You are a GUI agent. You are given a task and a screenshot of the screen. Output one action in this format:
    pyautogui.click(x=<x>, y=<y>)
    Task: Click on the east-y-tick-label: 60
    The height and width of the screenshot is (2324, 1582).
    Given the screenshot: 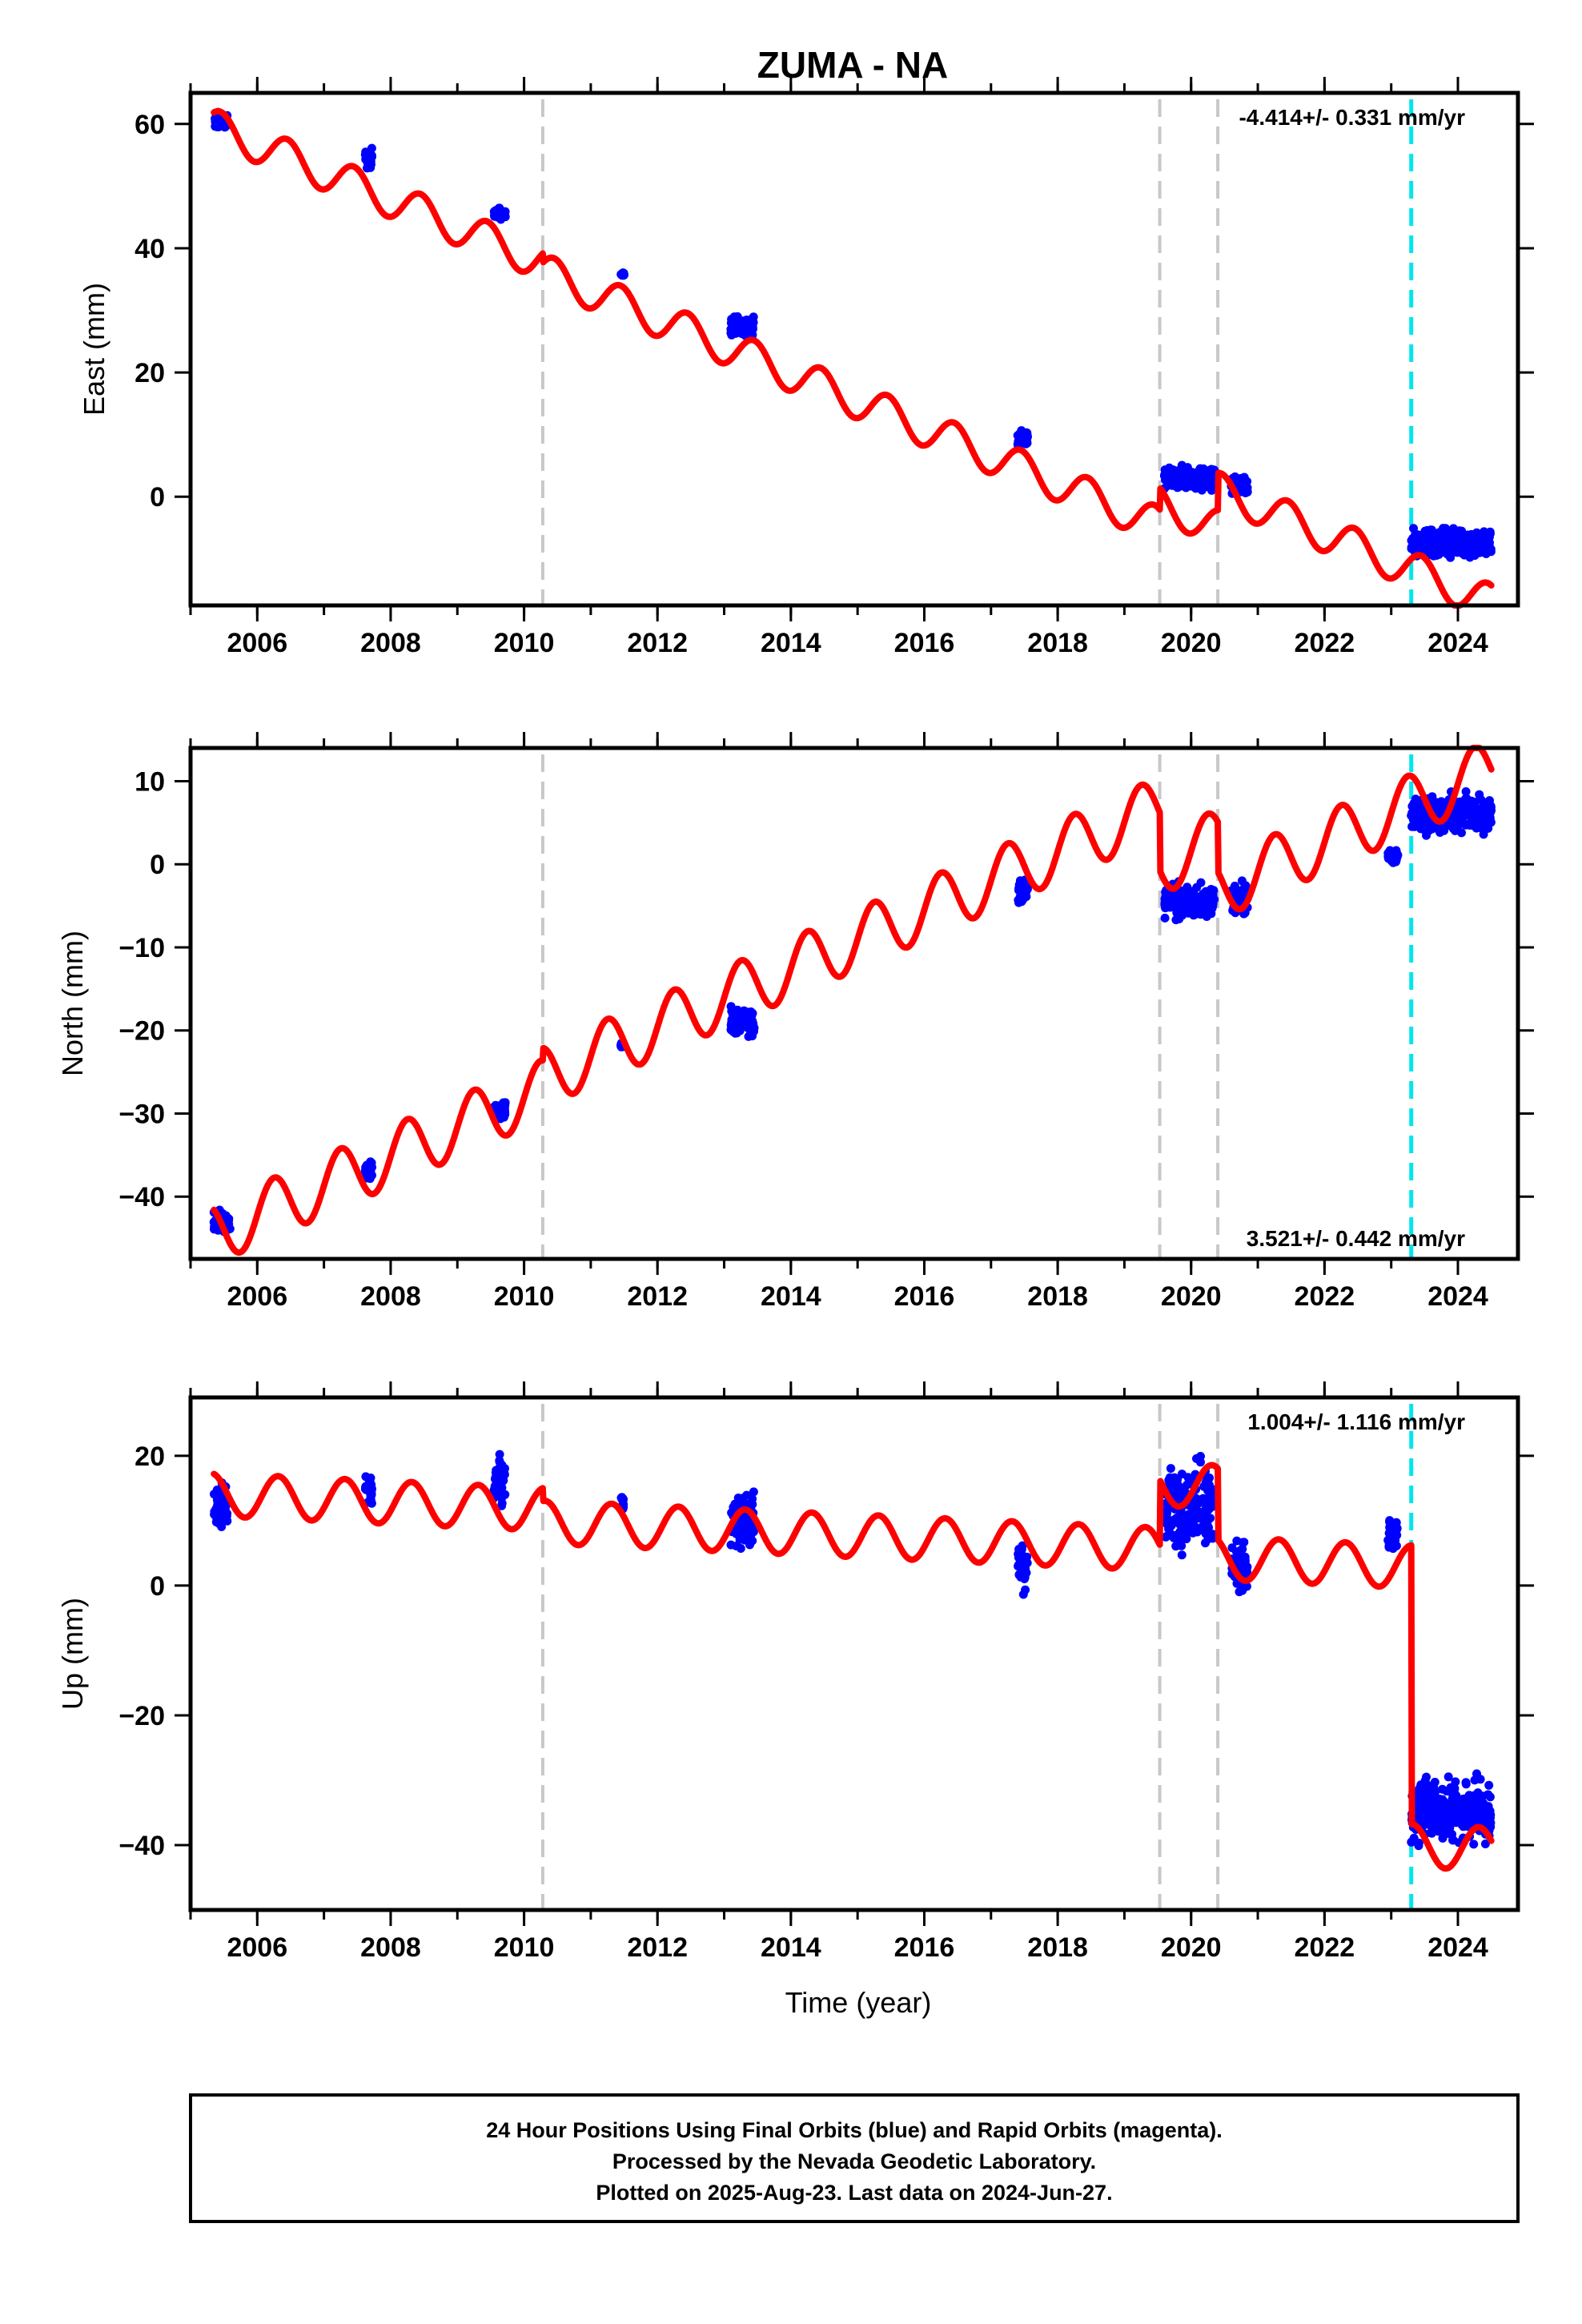 What is the action you would take?
    pyautogui.click(x=150, y=125)
    